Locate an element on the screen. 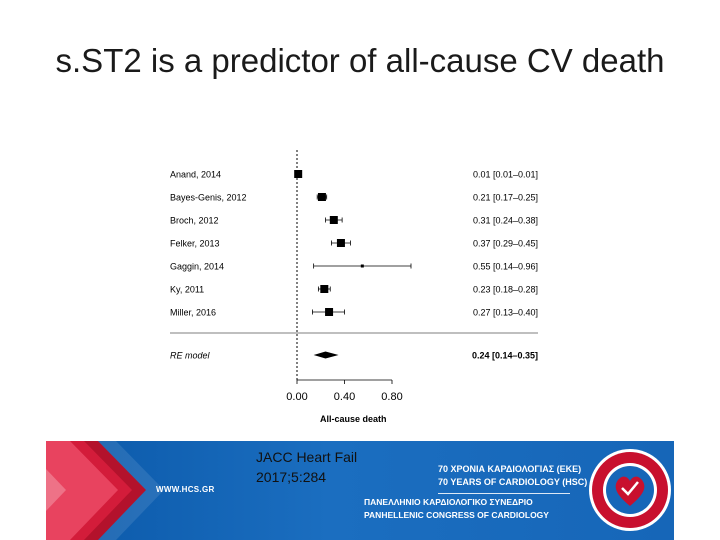 Image resolution: width=720 pixels, height=540 pixels. x-tick-label: 0.40 is located at coordinates (344, 397).